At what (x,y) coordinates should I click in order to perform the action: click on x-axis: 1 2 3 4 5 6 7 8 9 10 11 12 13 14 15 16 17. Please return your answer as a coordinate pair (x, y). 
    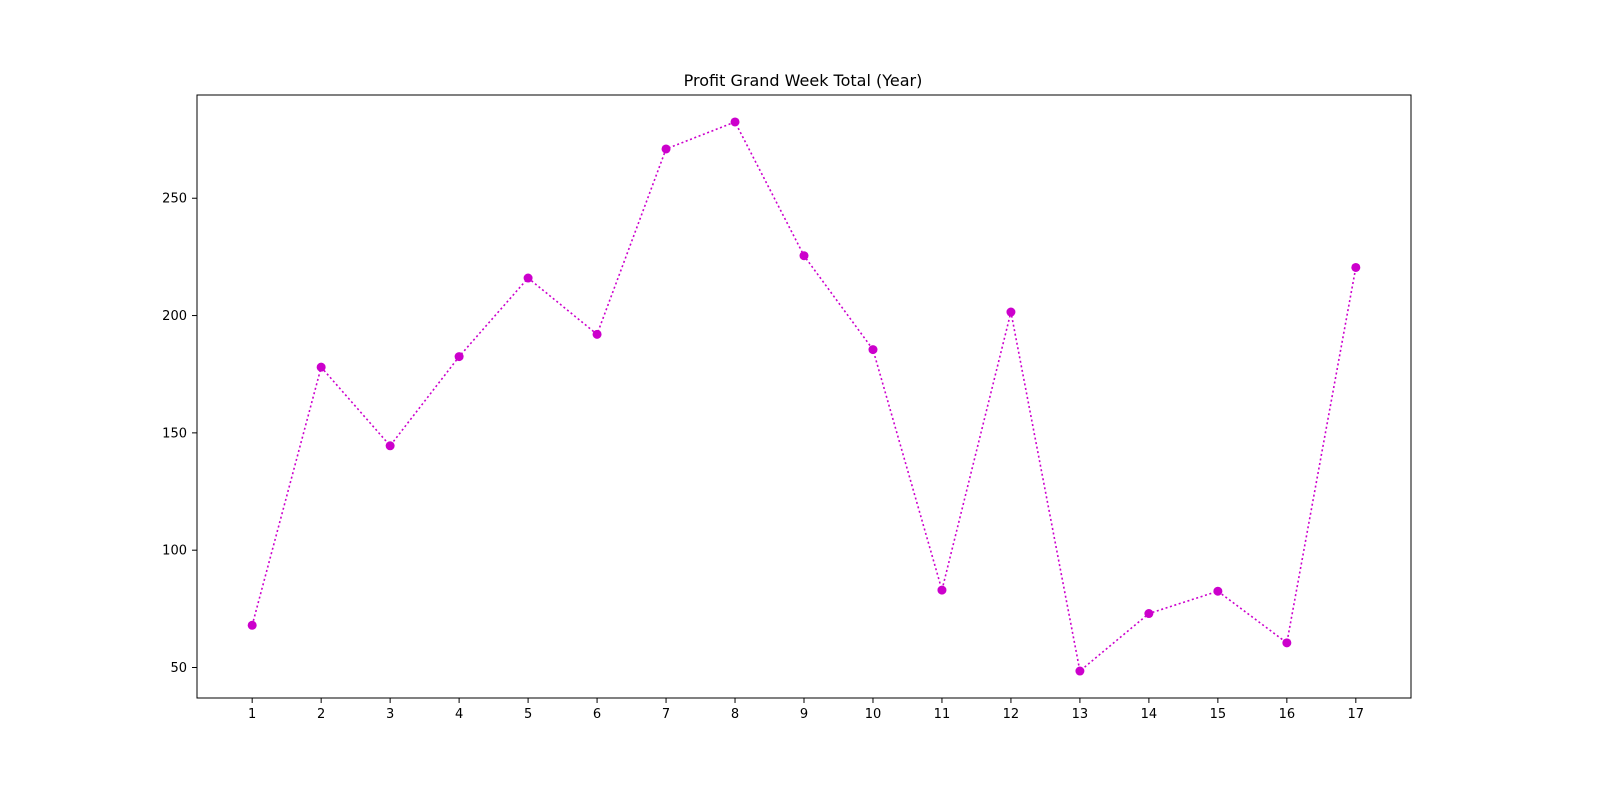
    Looking at the image, I should click on (806, 710).